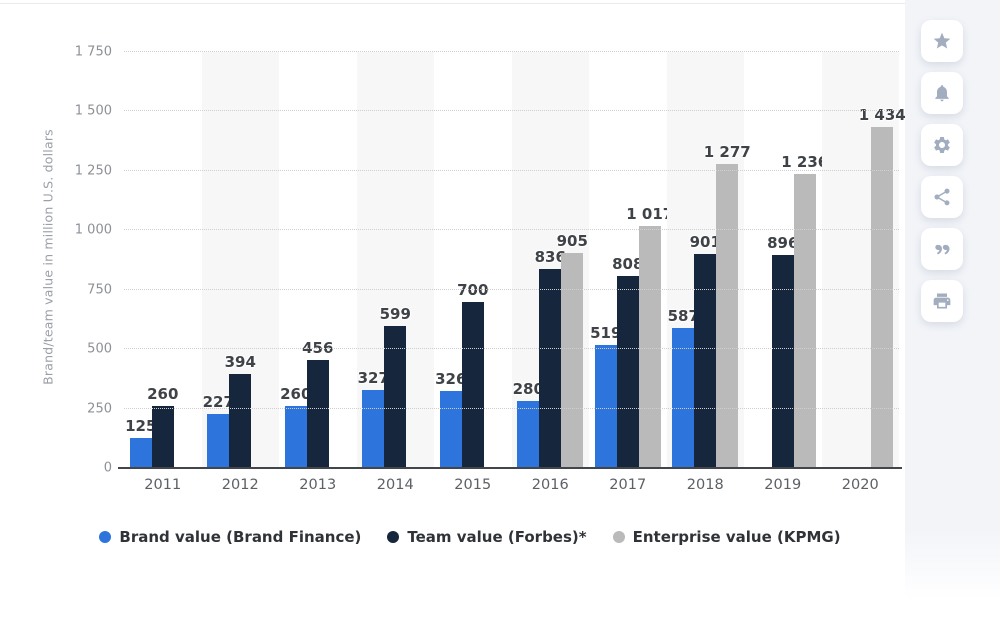 The width and height of the screenshot is (1000, 630). Describe the element at coordinates (240, 260) in the screenshot. I see `column-band-2012: 227 394` at that location.